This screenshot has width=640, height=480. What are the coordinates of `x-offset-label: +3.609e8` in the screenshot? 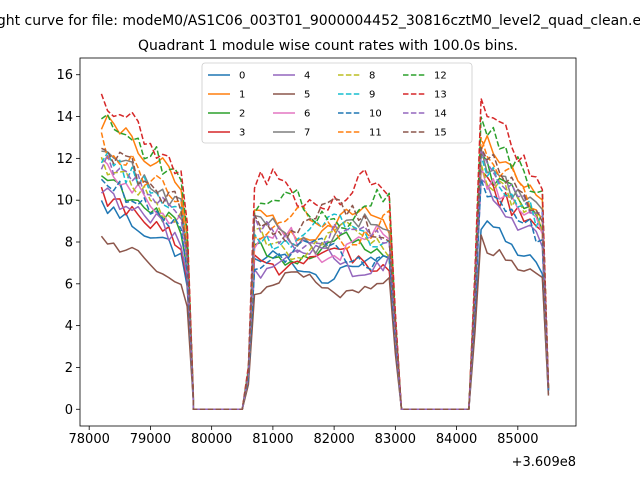 It's located at (544, 462).